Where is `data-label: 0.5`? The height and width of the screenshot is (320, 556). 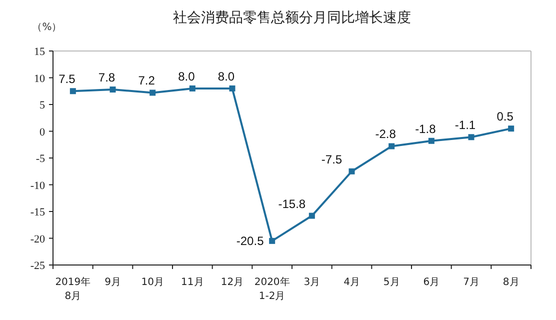 data-label: 0.5 is located at coordinates (505, 117).